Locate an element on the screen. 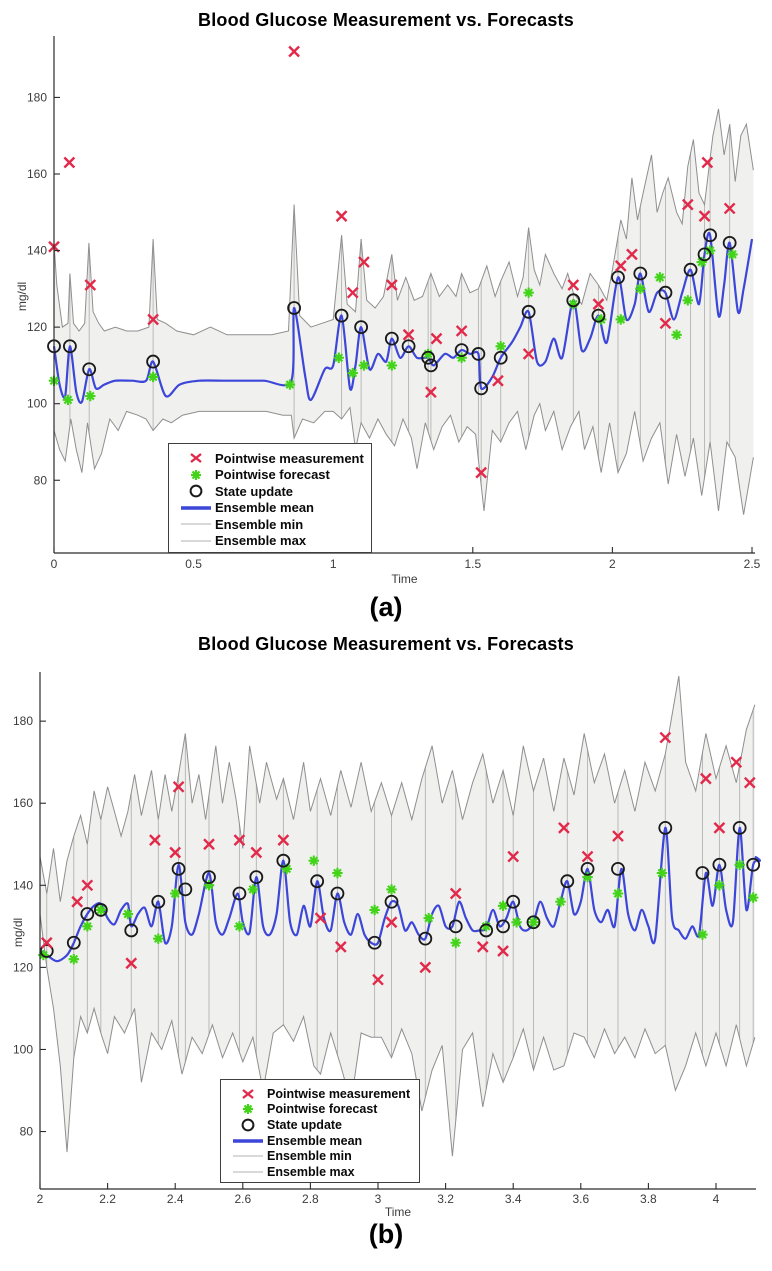 This screenshot has width=772, height=1271. legend-item: State update is located at coordinates (320, 1125).